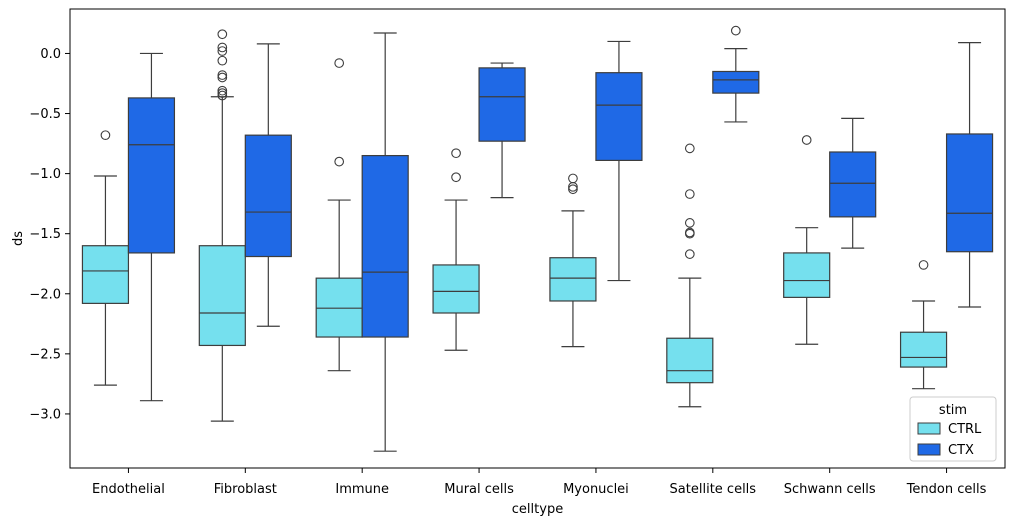 This screenshot has width=1012, height=525. Describe the element at coordinates (807, 240) in the screenshot. I see `box-schwann-cells-ctrl` at that location.